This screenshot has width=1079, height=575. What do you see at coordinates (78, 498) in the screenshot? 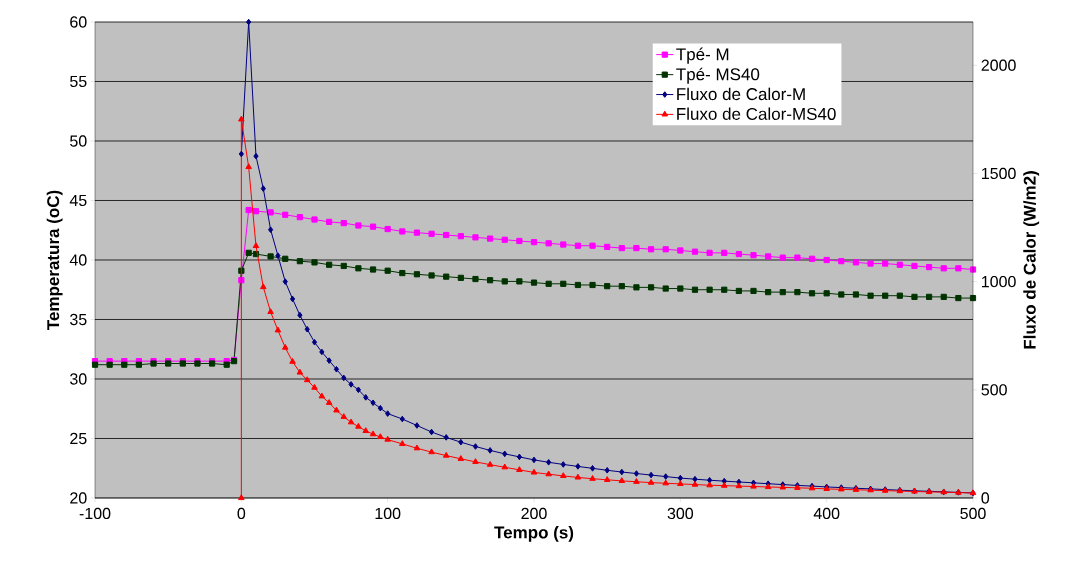
I see `y-tick-label: 20` at bounding box center [78, 498].